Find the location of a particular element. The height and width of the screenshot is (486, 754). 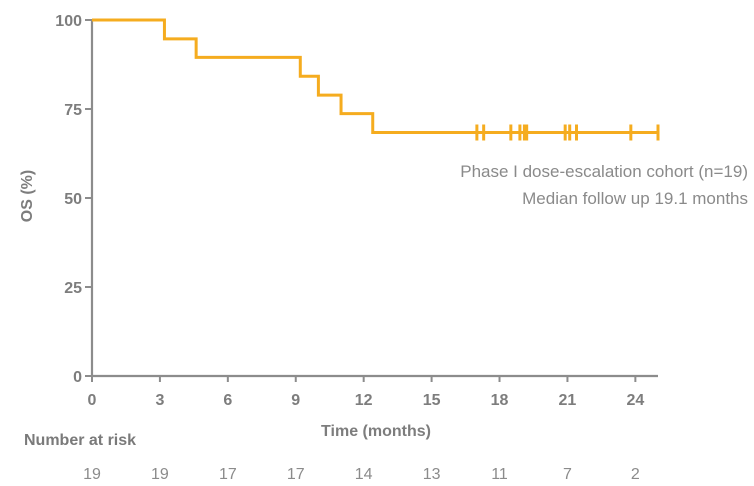

risk-value-7: 7 is located at coordinates (567, 474).